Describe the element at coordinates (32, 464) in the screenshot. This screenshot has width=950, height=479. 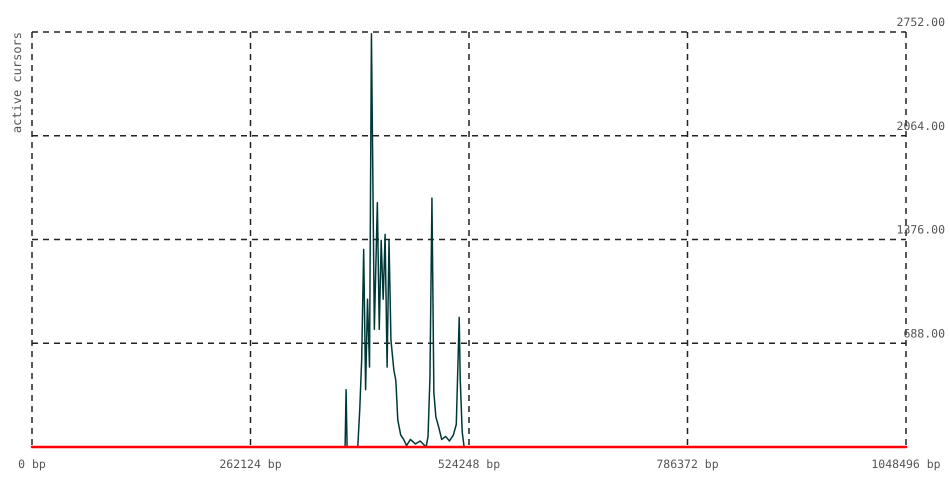
I see `x-tick-label: 0 bp` at that location.